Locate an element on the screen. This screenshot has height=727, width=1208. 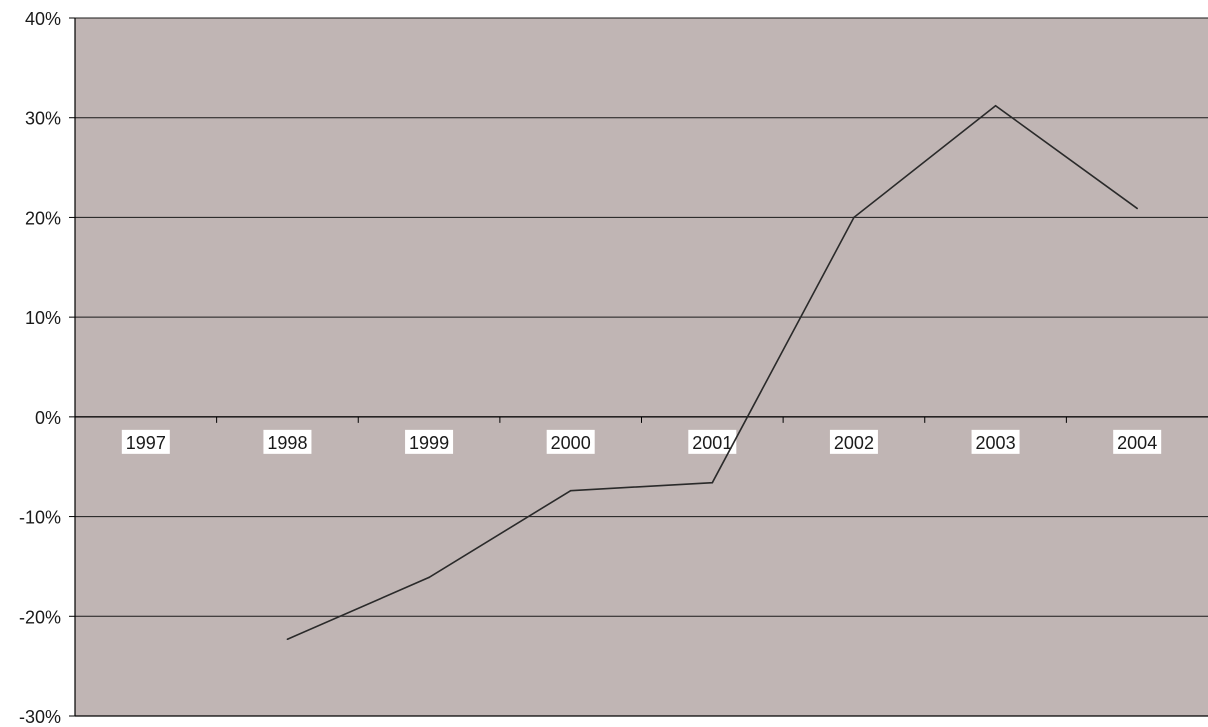
x-category-label: 1999 is located at coordinates (429, 443).